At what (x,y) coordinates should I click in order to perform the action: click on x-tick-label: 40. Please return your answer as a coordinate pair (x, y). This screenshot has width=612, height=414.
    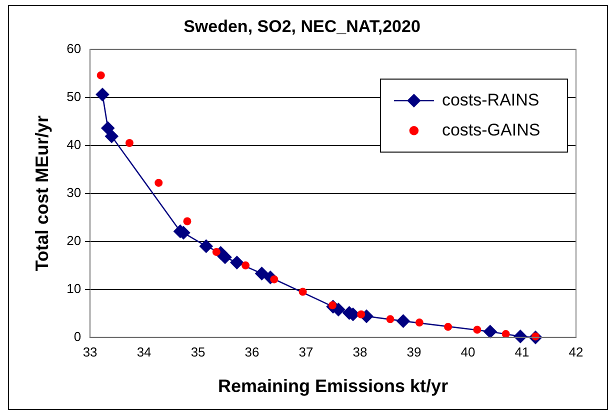
    Looking at the image, I should click on (468, 352).